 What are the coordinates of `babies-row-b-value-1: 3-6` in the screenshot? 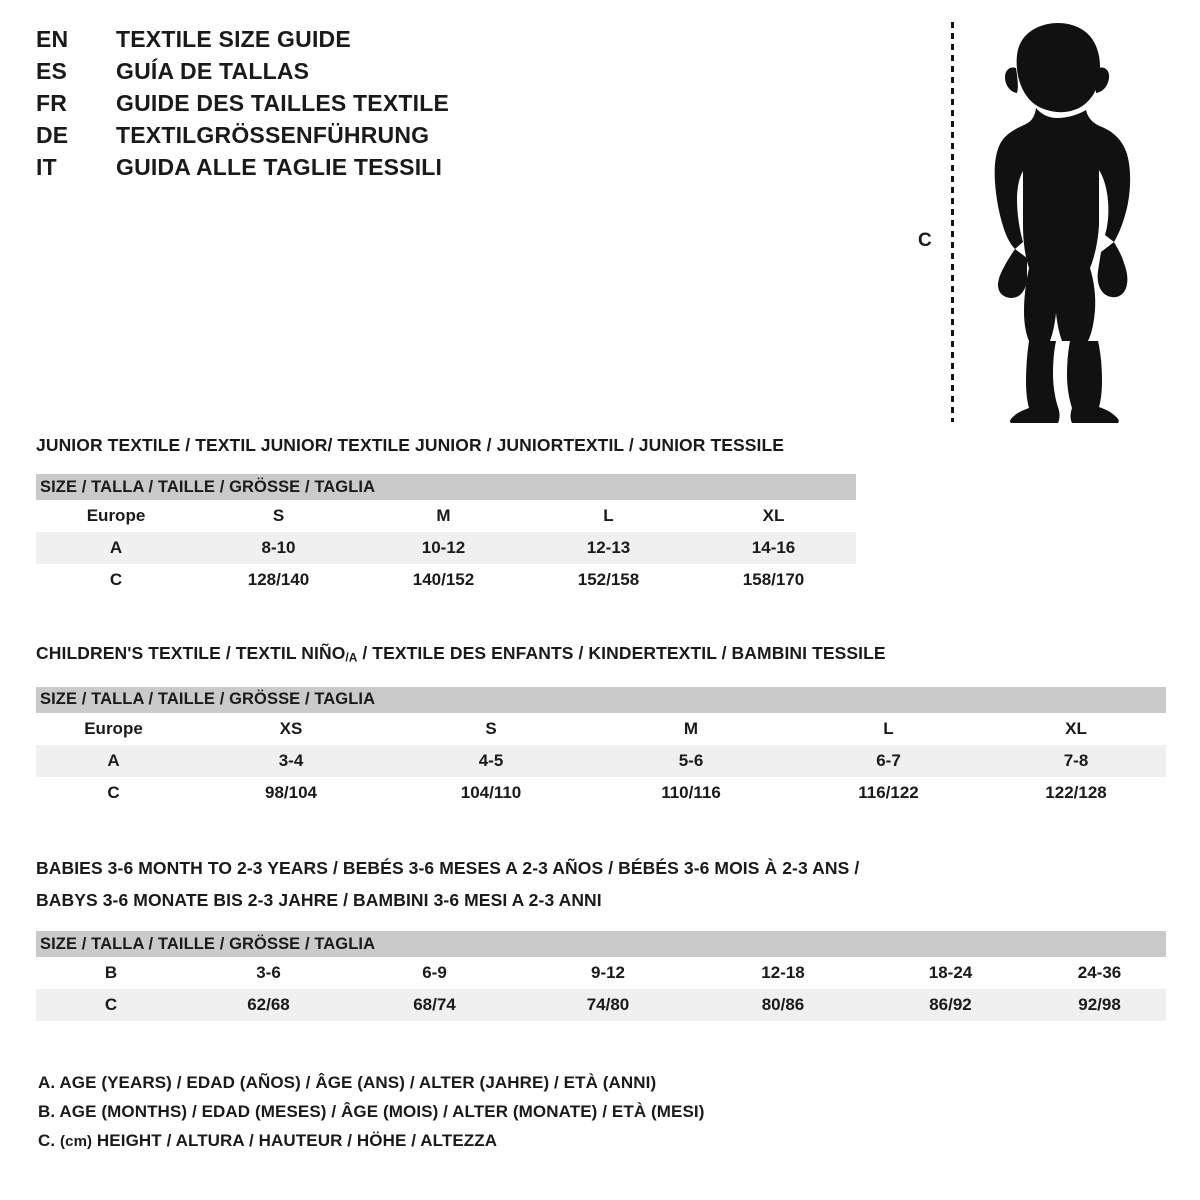 It's located at (268, 973).